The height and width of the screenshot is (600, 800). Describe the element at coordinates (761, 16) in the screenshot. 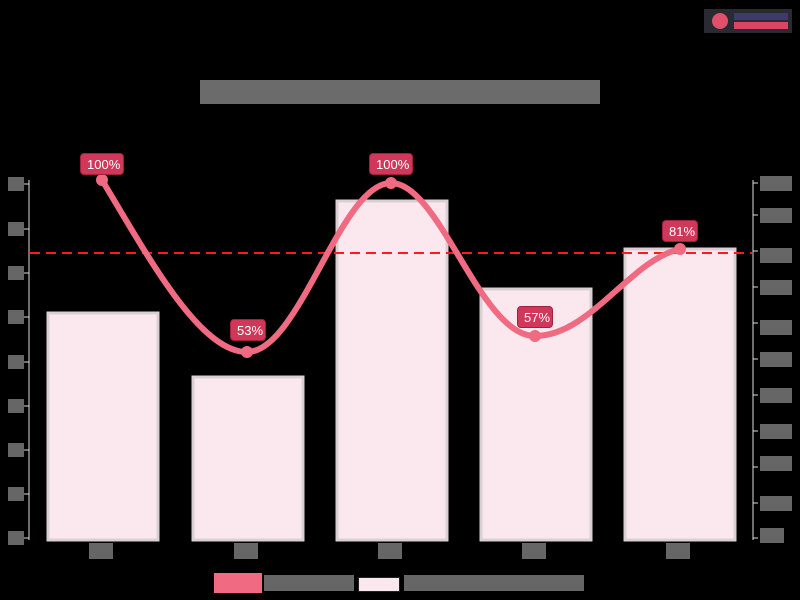

I see `logo-text-top` at that location.